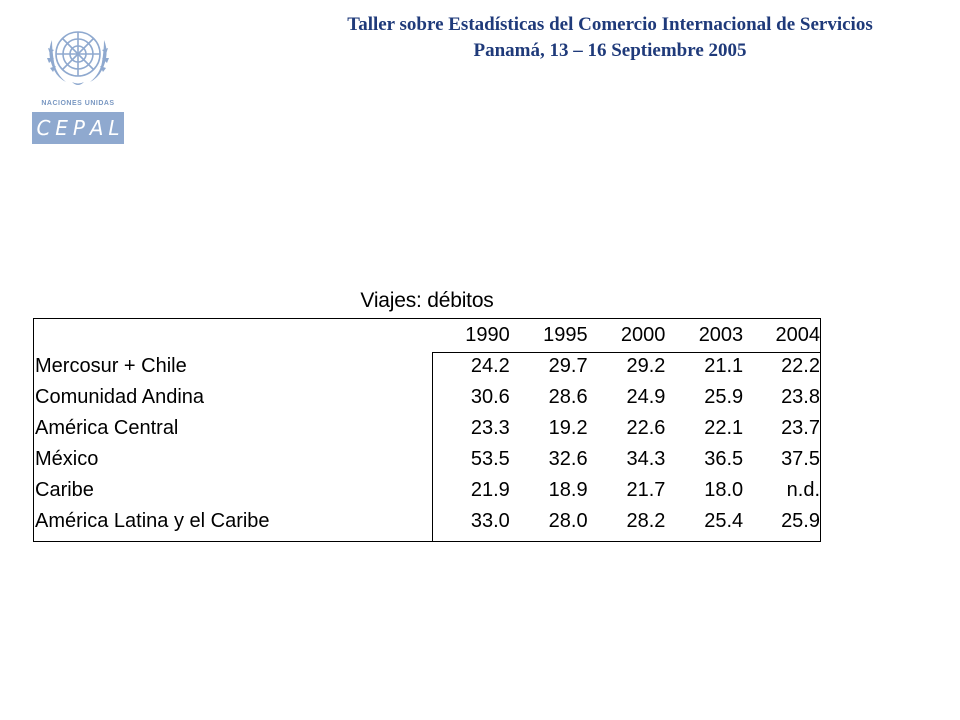 This screenshot has height=720, width=960. I want to click on values-frame, so click(626, 447).